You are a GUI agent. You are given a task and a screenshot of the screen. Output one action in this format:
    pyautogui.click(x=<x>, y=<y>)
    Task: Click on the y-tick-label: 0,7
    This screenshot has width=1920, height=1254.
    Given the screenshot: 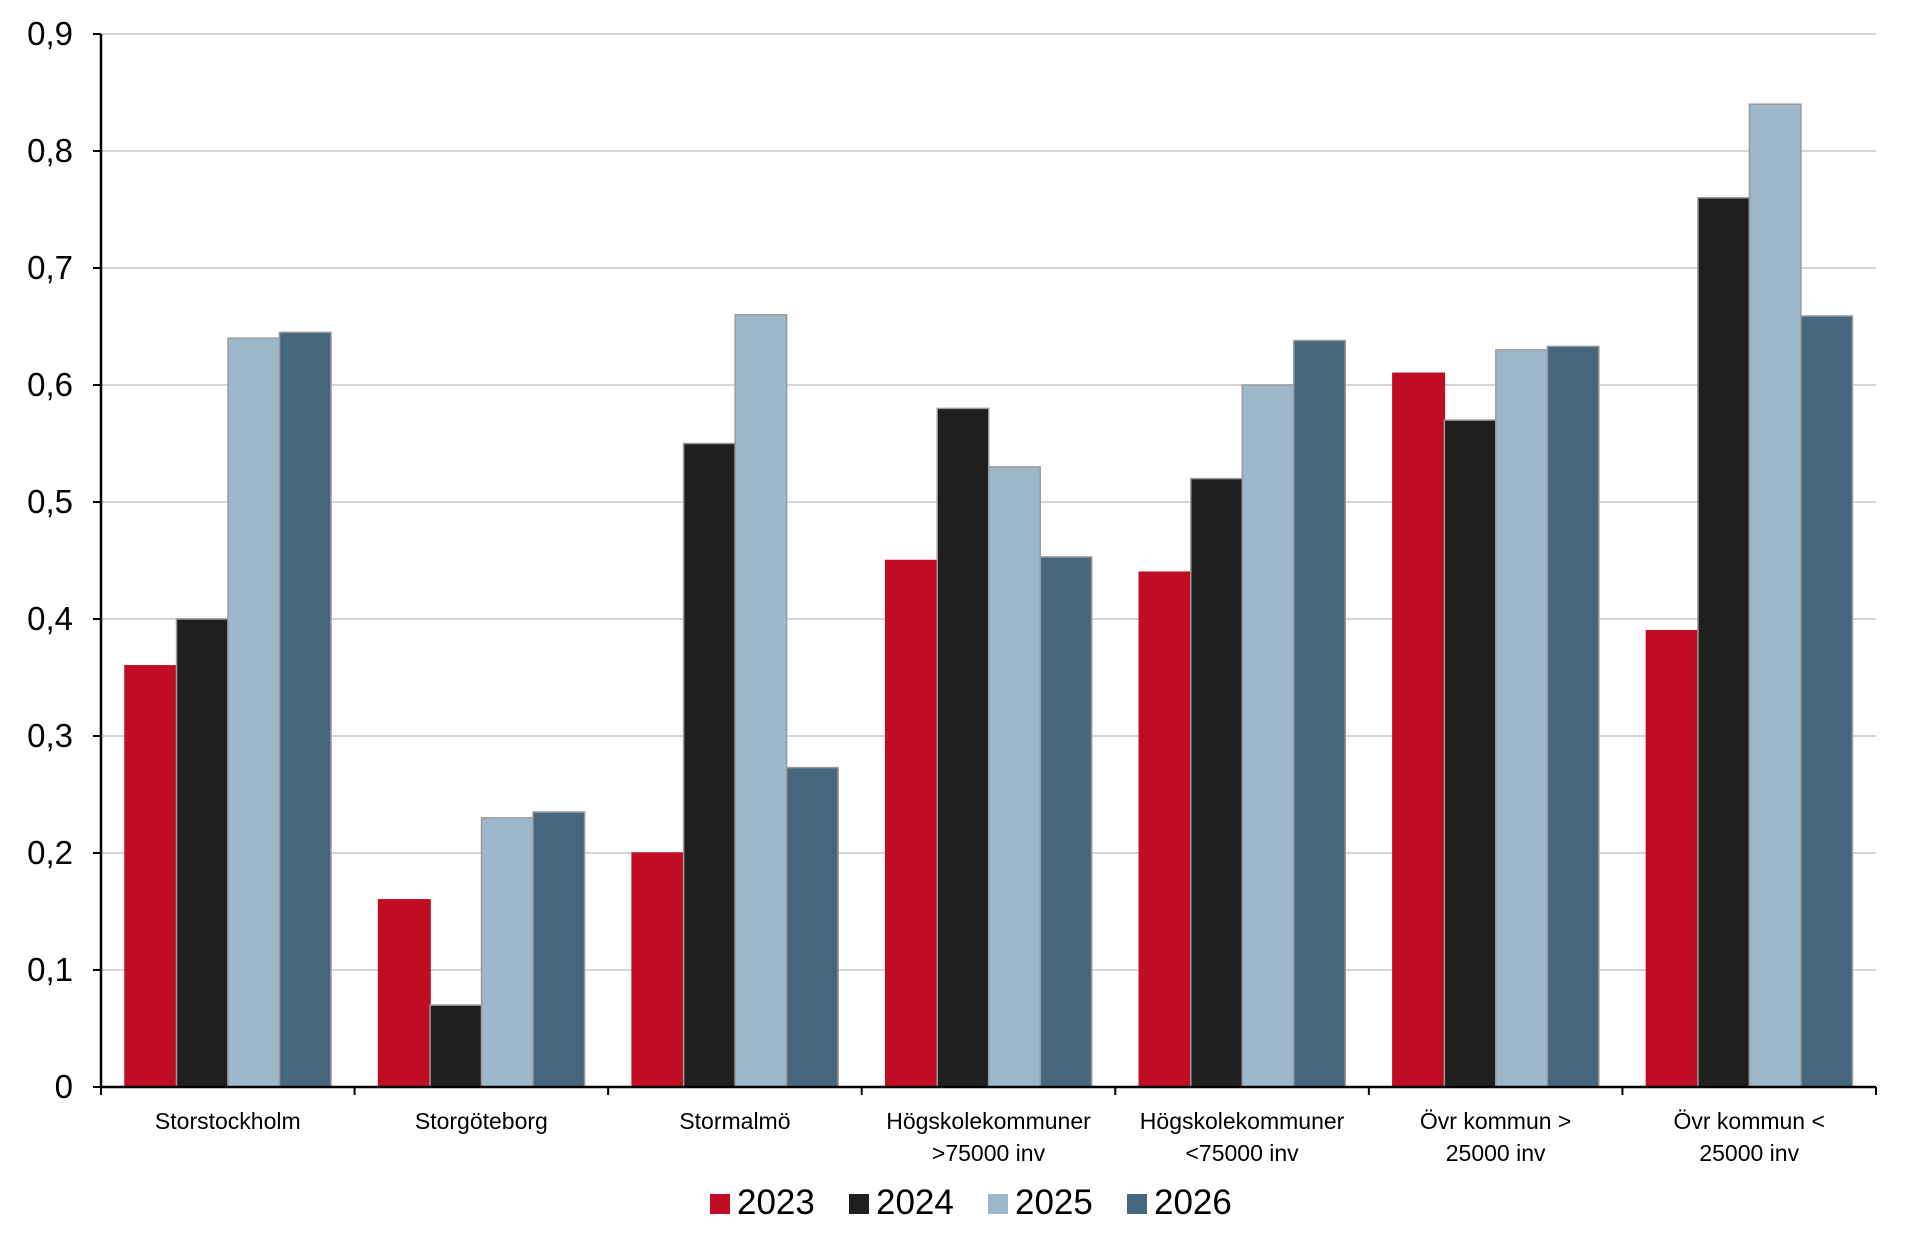 What is the action you would take?
    pyautogui.click(x=50, y=267)
    